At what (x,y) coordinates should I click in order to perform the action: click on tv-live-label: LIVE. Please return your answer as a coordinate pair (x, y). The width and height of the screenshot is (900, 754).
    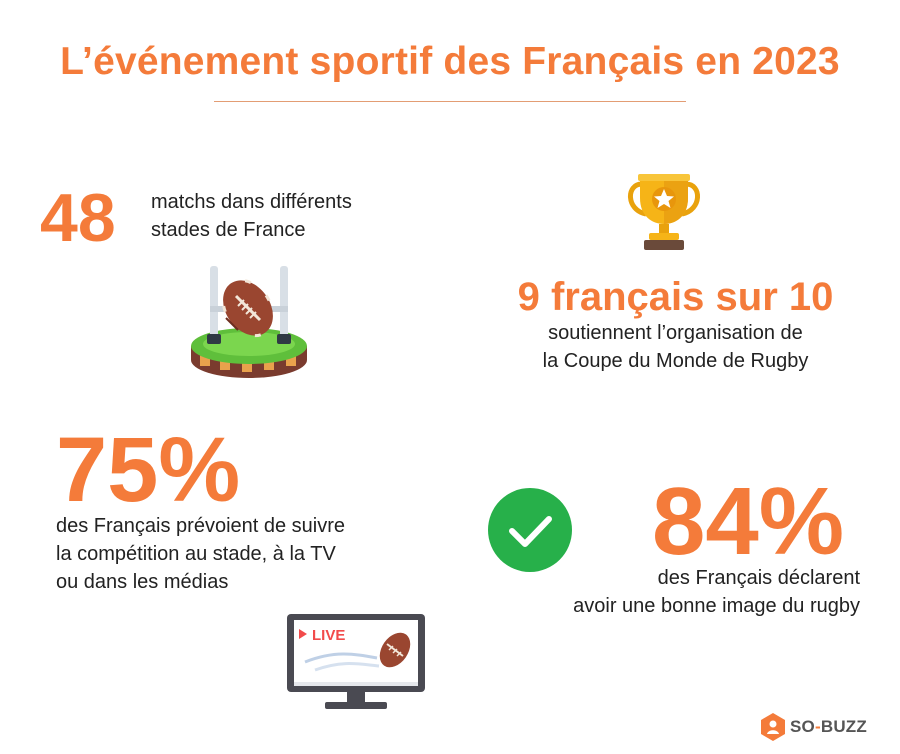
    Looking at the image, I should click on (328, 635).